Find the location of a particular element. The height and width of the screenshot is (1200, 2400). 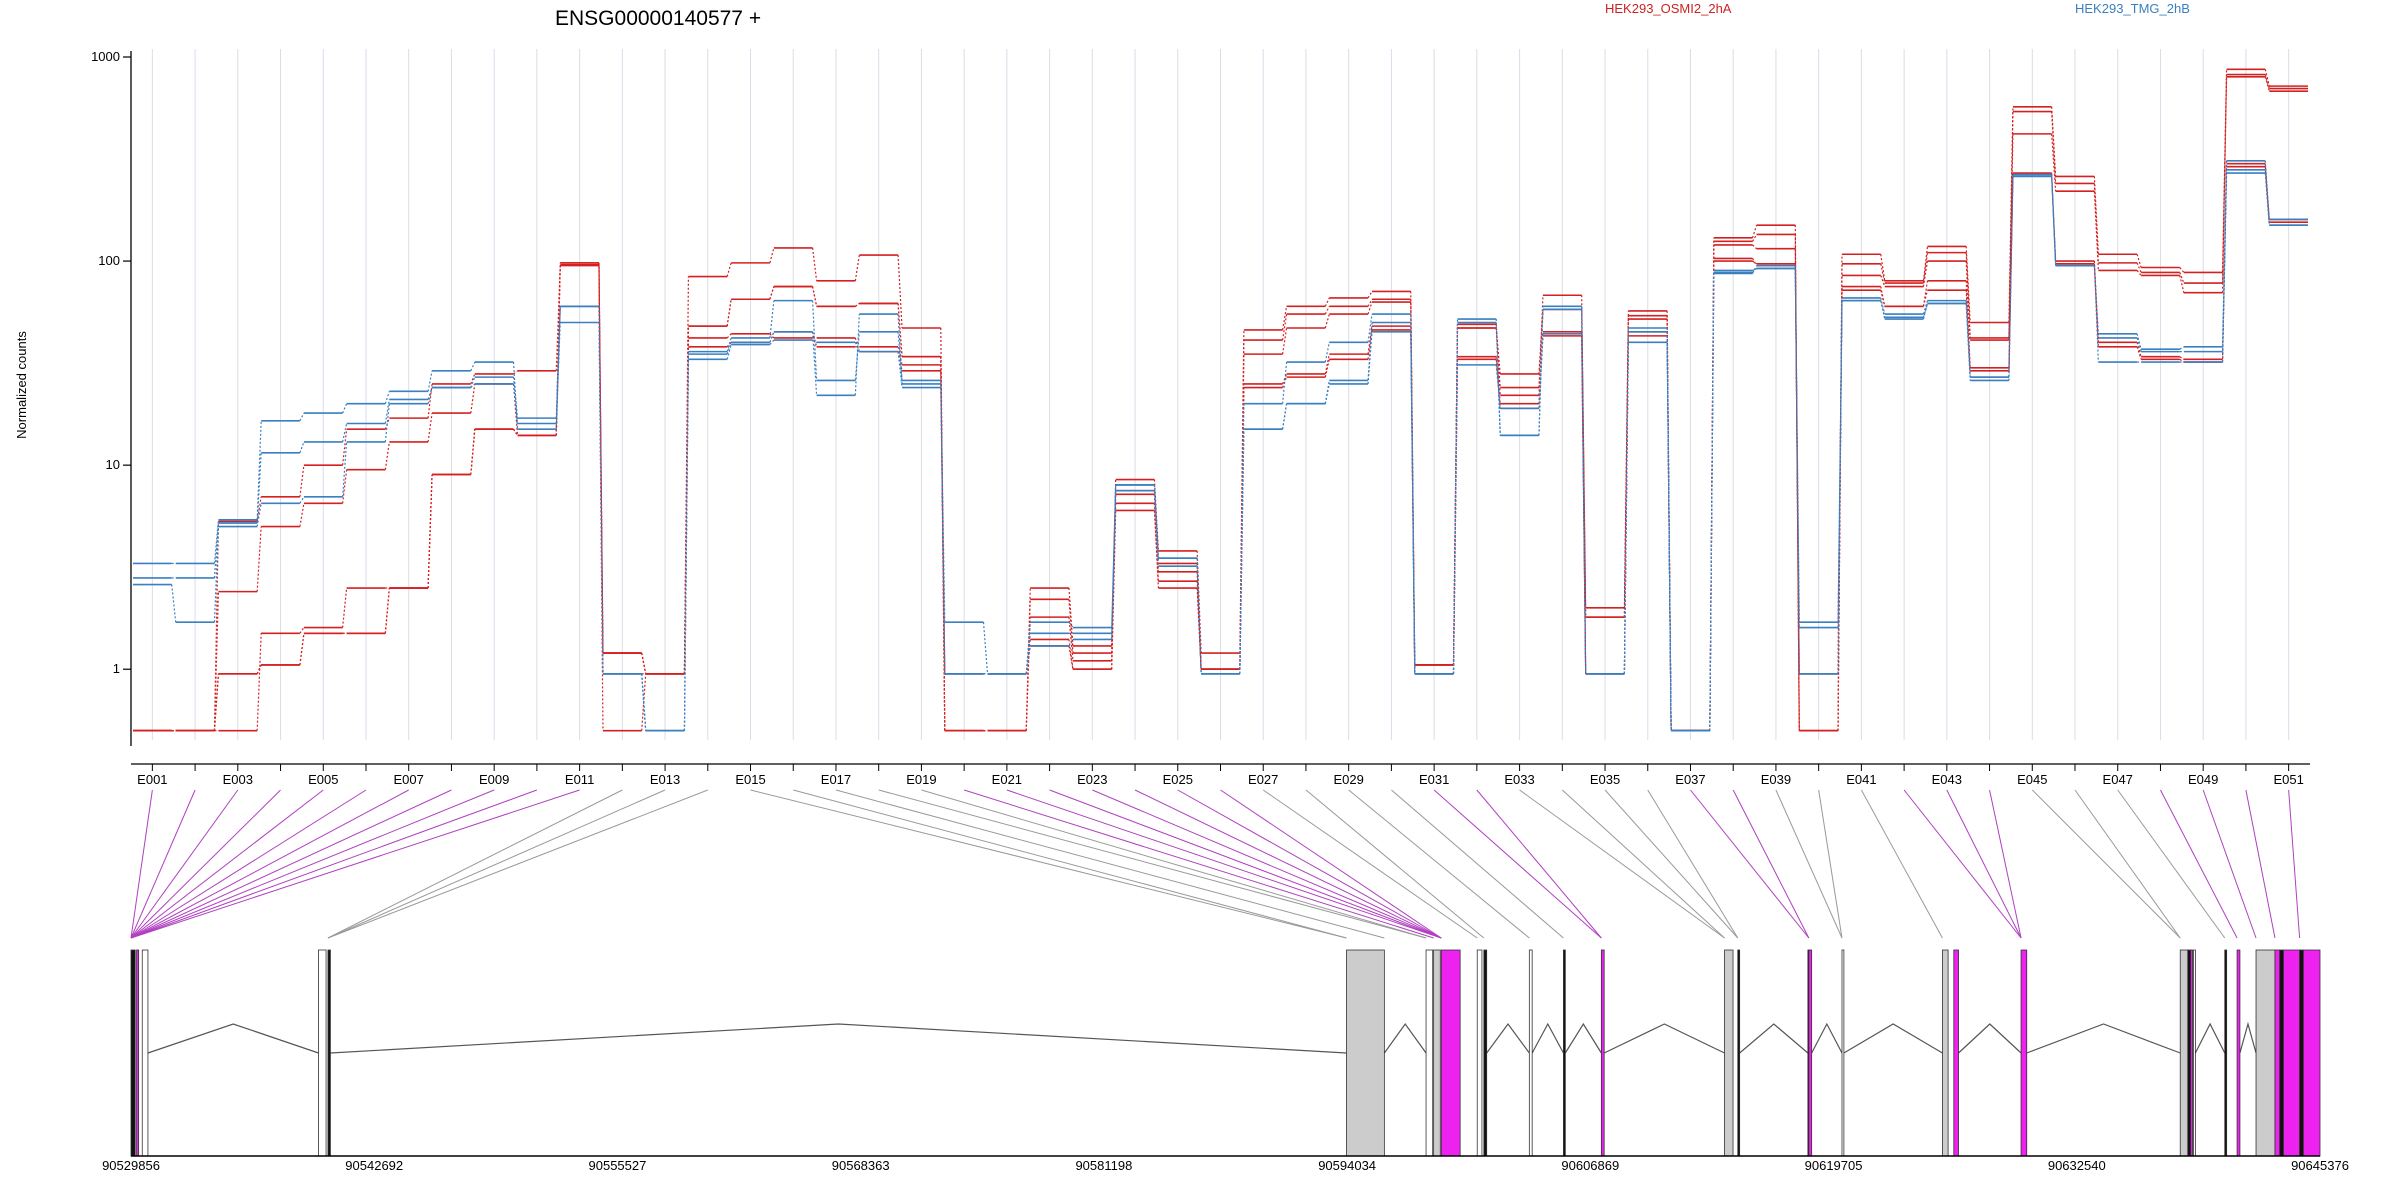

x-tick-label: E029 is located at coordinates (1348, 779).